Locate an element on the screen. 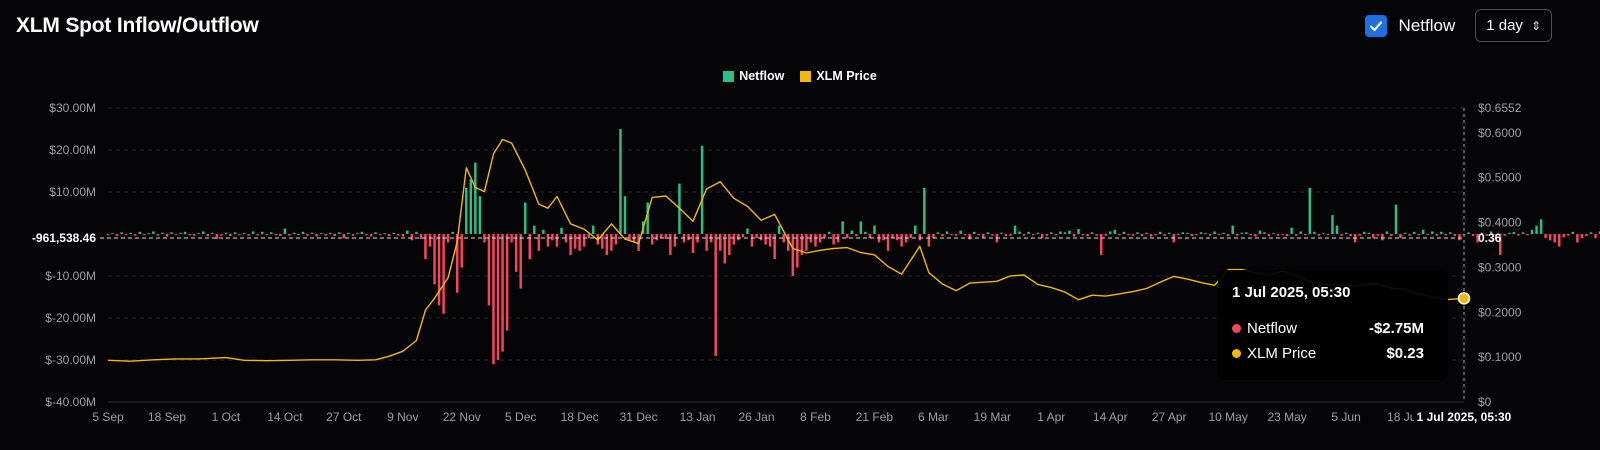 Image resolution: width=1600 pixels, height=450 pixels. x-tick-label: 27 Apr is located at coordinates (1169, 417).